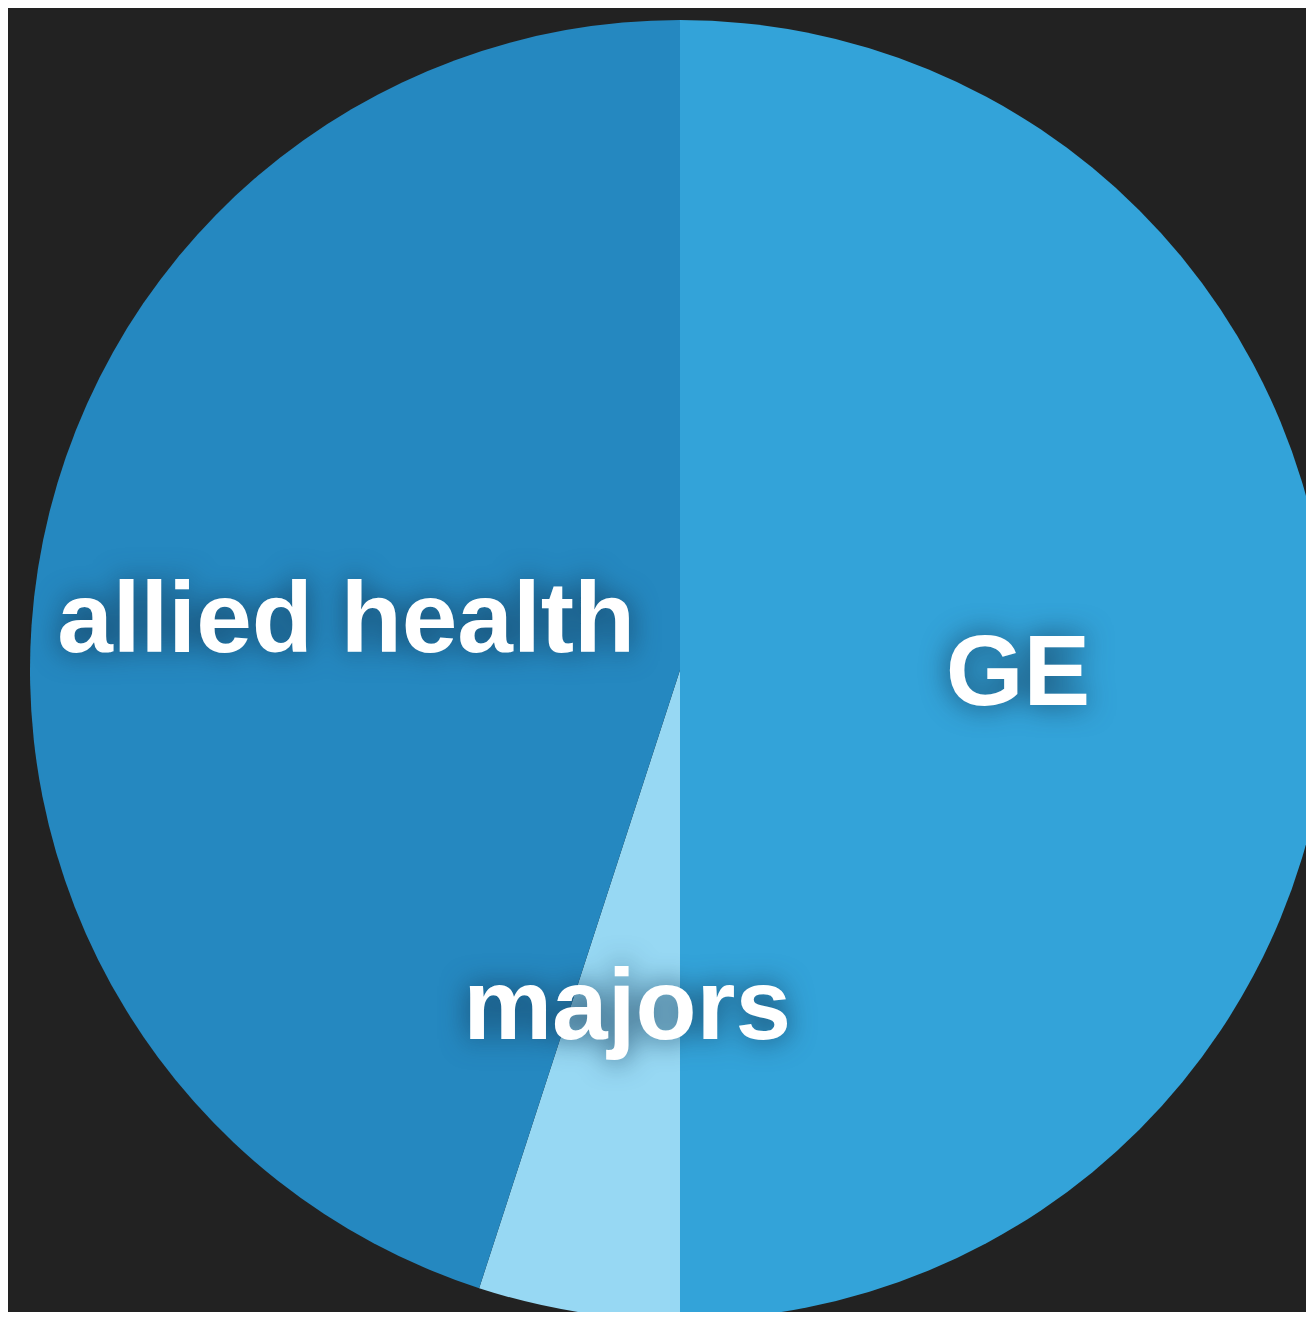 The width and height of the screenshot is (1314, 1320). I want to click on slice-label: GE, so click(1018, 670).